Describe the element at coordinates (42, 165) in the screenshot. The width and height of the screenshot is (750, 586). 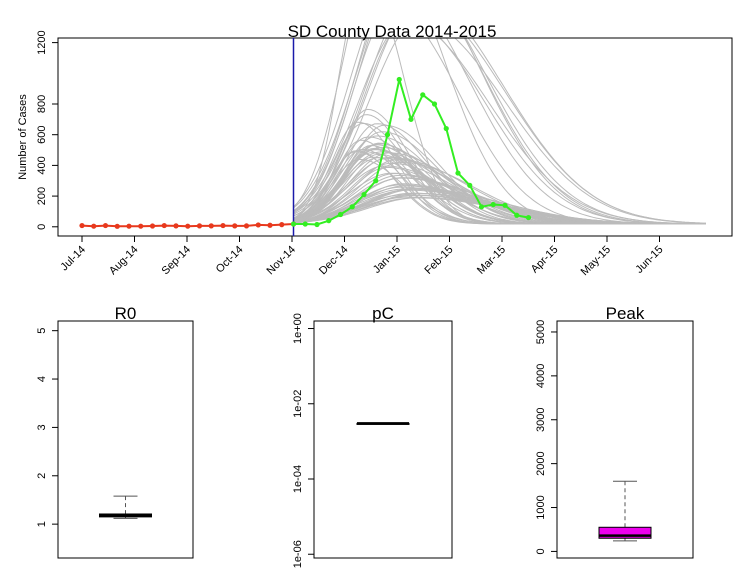
I see `y-tick-label: 400` at that location.